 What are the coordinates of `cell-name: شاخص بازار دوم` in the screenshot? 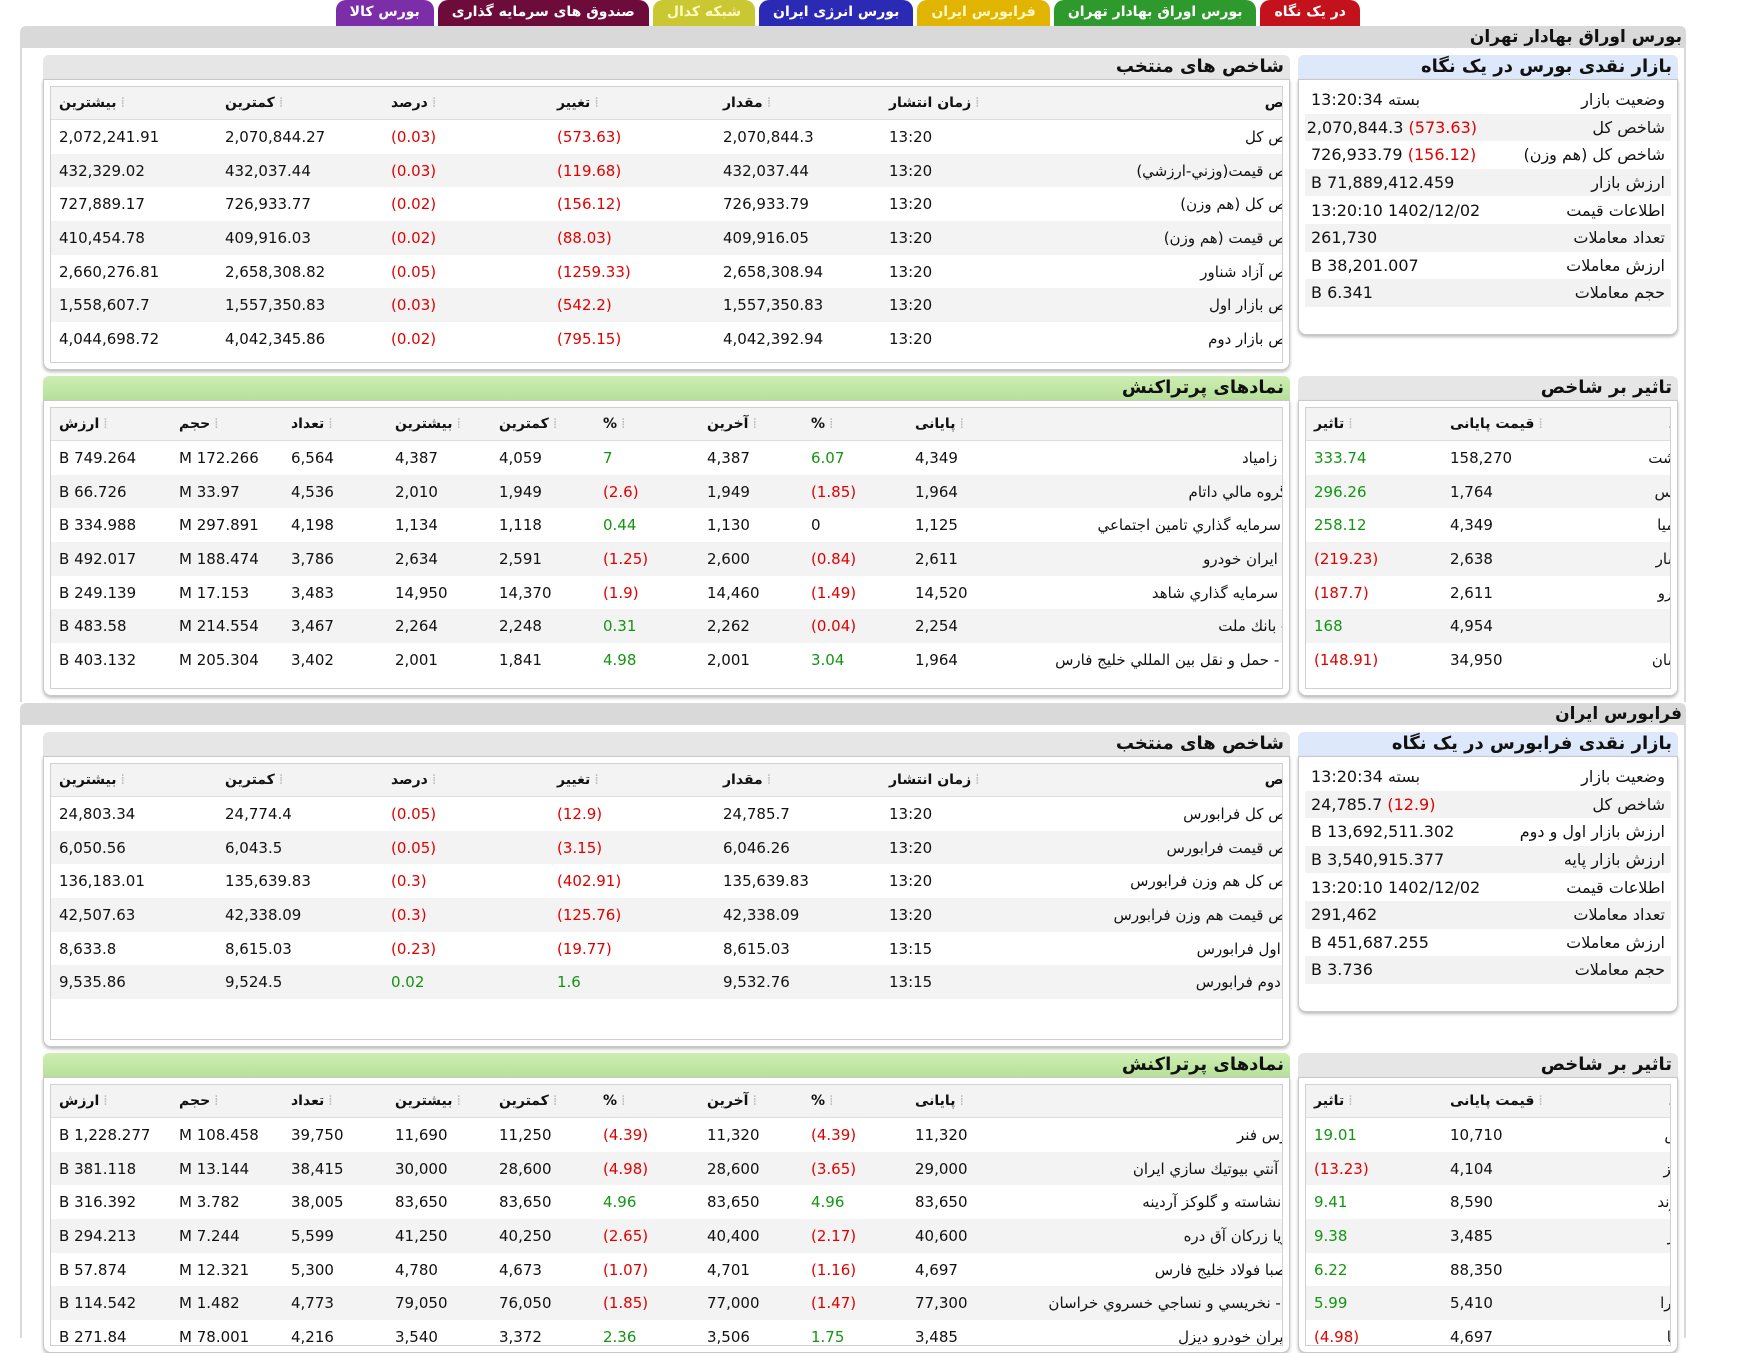 It's located at (1245, 338).